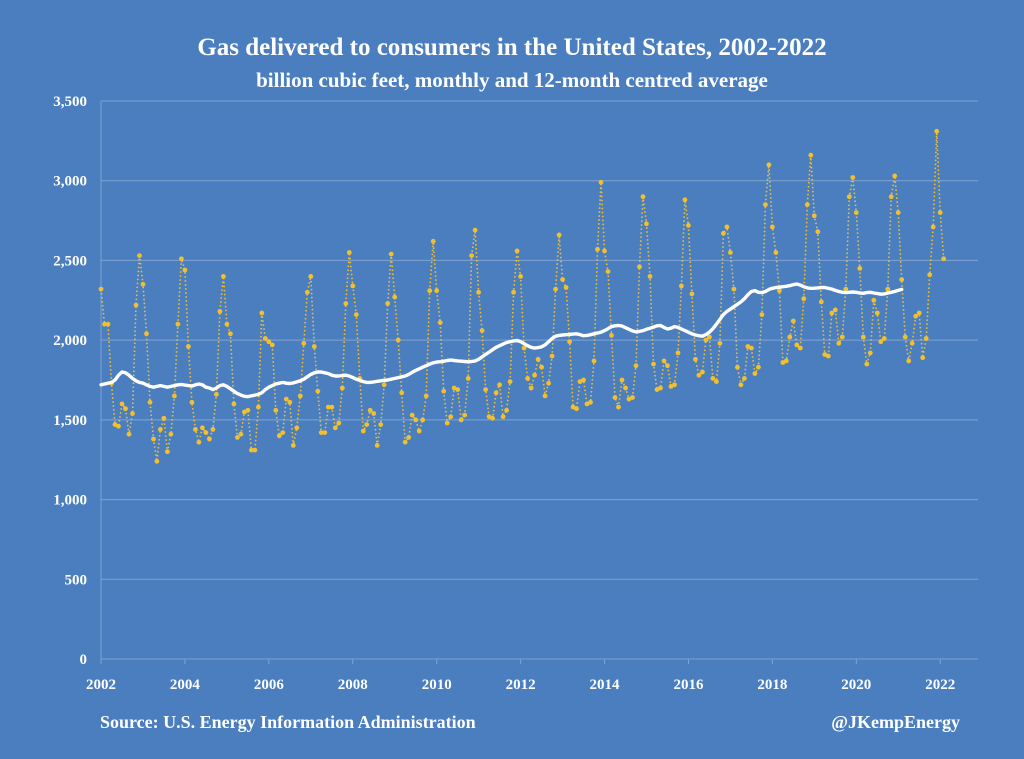 The width and height of the screenshot is (1024, 759). Describe the element at coordinates (772, 685) in the screenshot. I see `x-tick-label: 2018` at that location.